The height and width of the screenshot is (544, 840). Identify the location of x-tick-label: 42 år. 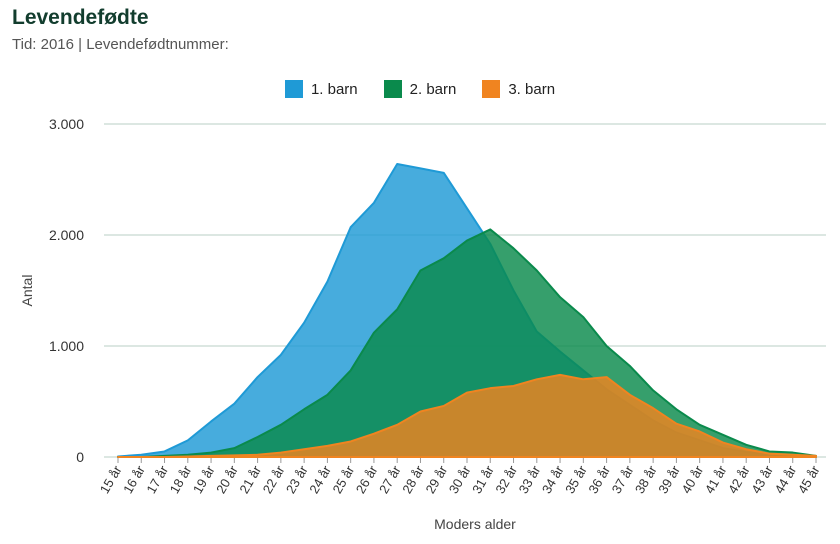
(739, 479).